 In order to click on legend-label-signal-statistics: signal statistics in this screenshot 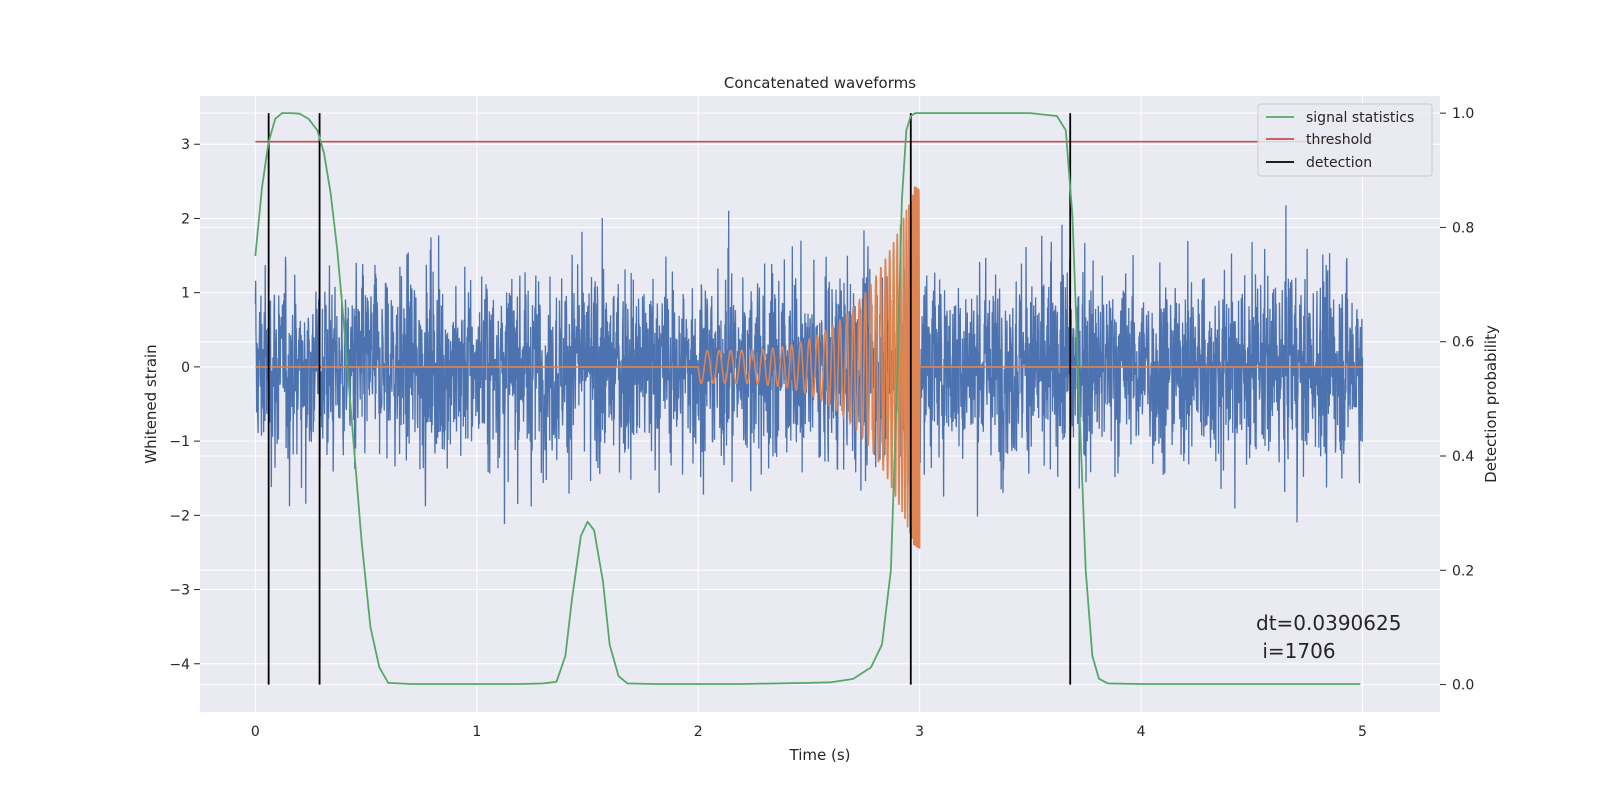, I will do `click(1360, 118)`.